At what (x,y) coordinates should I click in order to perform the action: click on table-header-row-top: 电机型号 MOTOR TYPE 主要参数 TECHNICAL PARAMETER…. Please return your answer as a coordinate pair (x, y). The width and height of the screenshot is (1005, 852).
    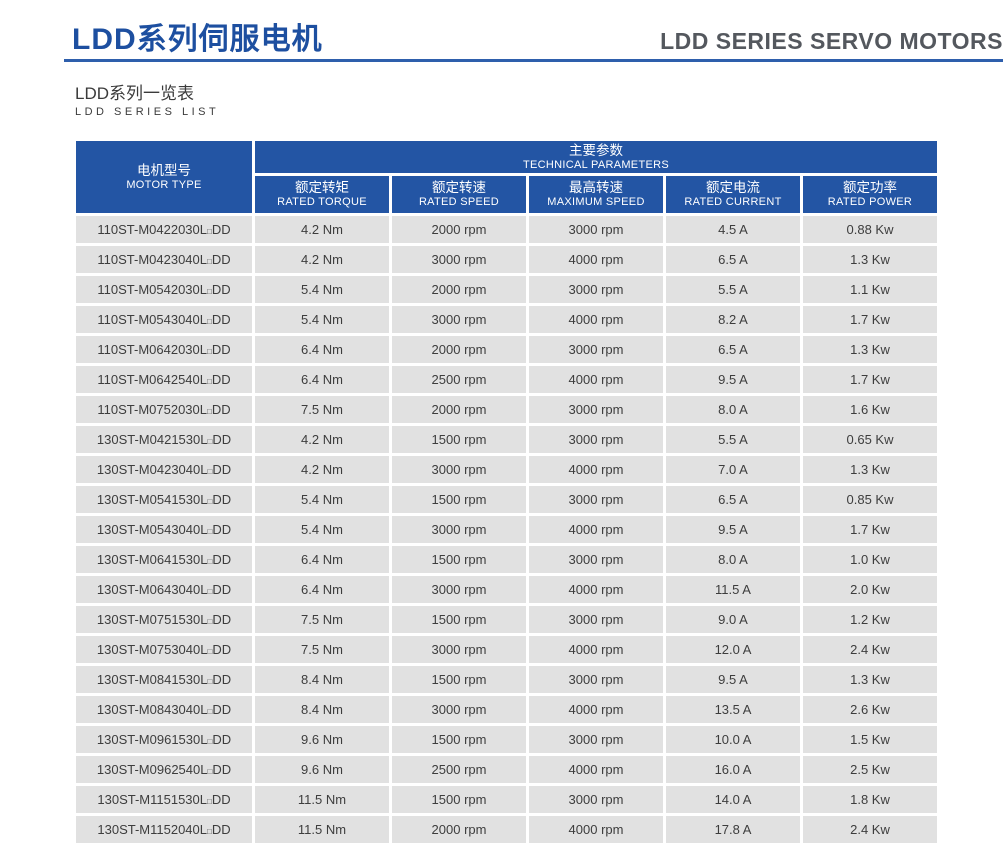
    Looking at the image, I should click on (506, 177).